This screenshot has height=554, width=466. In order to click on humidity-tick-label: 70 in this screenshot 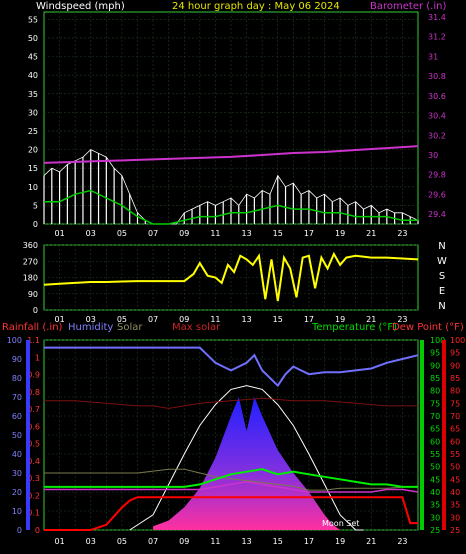, I will do `click(17, 397)`.